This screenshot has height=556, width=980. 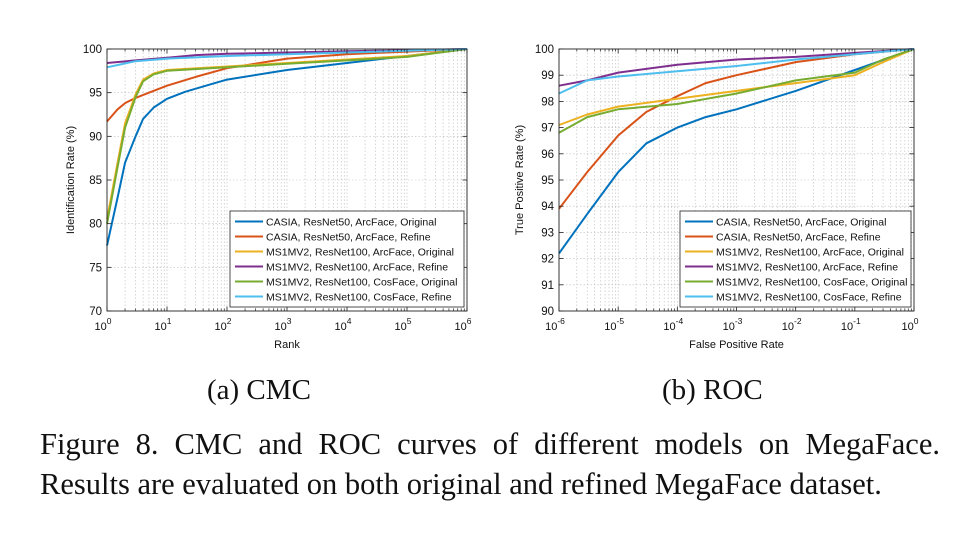 What do you see at coordinates (95, 137) in the screenshot?
I see `cmc-y-tick-label: 90` at bounding box center [95, 137].